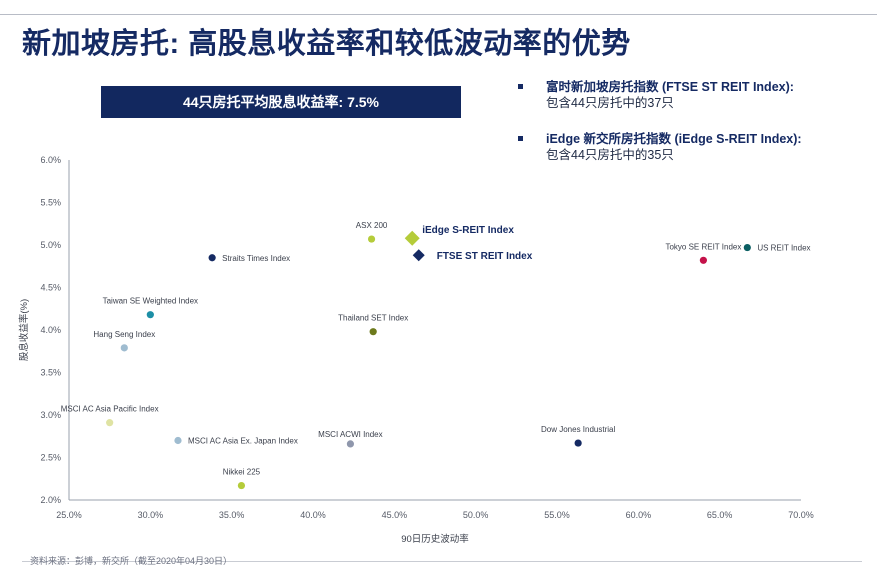 This screenshot has height=572, width=877. I want to click on point-label-iedge-s-reit-index: iEdge S-REIT Index, so click(468, 230).